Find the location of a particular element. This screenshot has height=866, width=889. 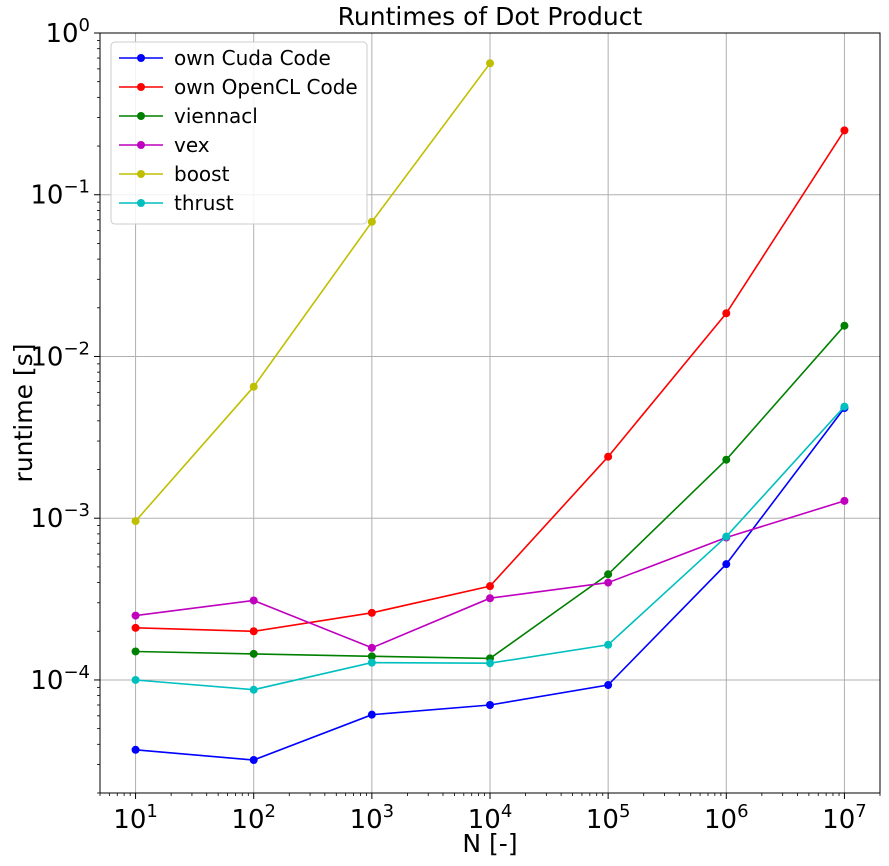

x-tick-label: 101 is located at coordinates (135, 818).